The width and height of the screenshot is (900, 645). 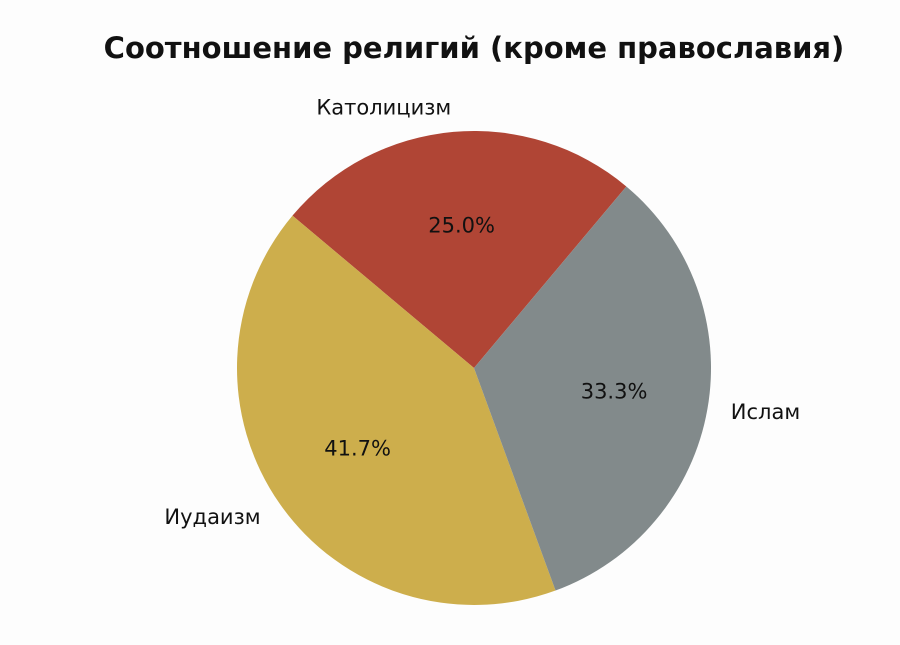 I want to click on slice-value-label: 41.7%, so click(x=357, y=449).